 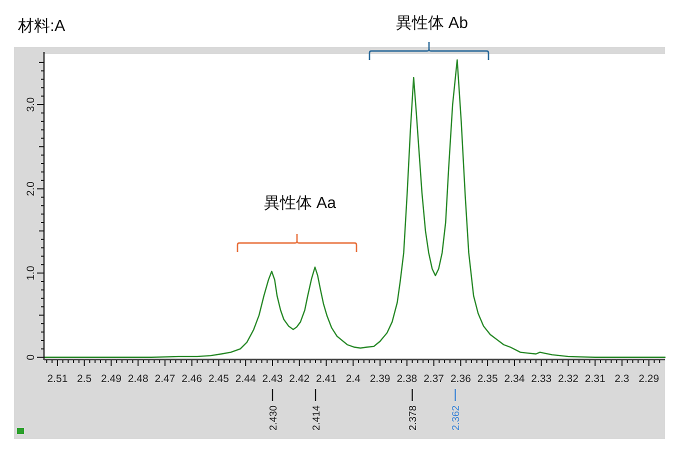 What do you see at coordinates (31, 357) in the screenshot?
I see `y-tick-label: 0` at bounding box center [31, 357].